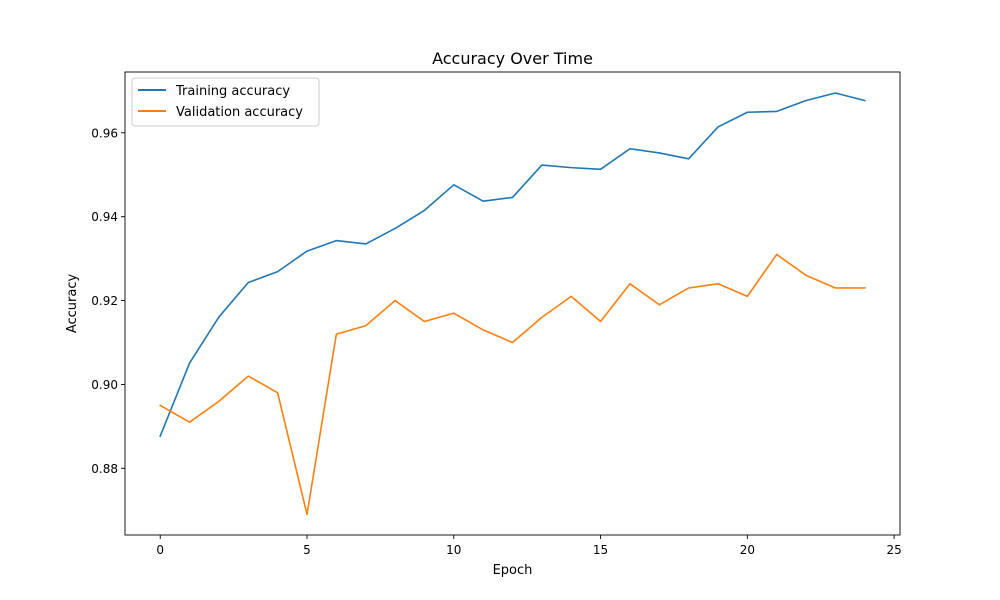 This screenshot has height=600, width=1000. I want to click on legend: Training accuracy Validation accuracy, so click(225, 102).